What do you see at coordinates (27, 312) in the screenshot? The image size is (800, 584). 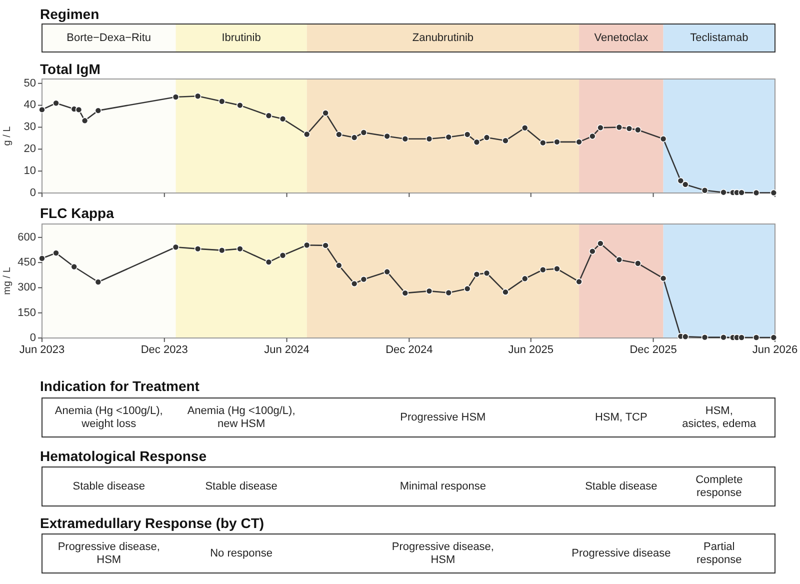 I see `y-tick-label: 150` at bounding box center [27, 312].